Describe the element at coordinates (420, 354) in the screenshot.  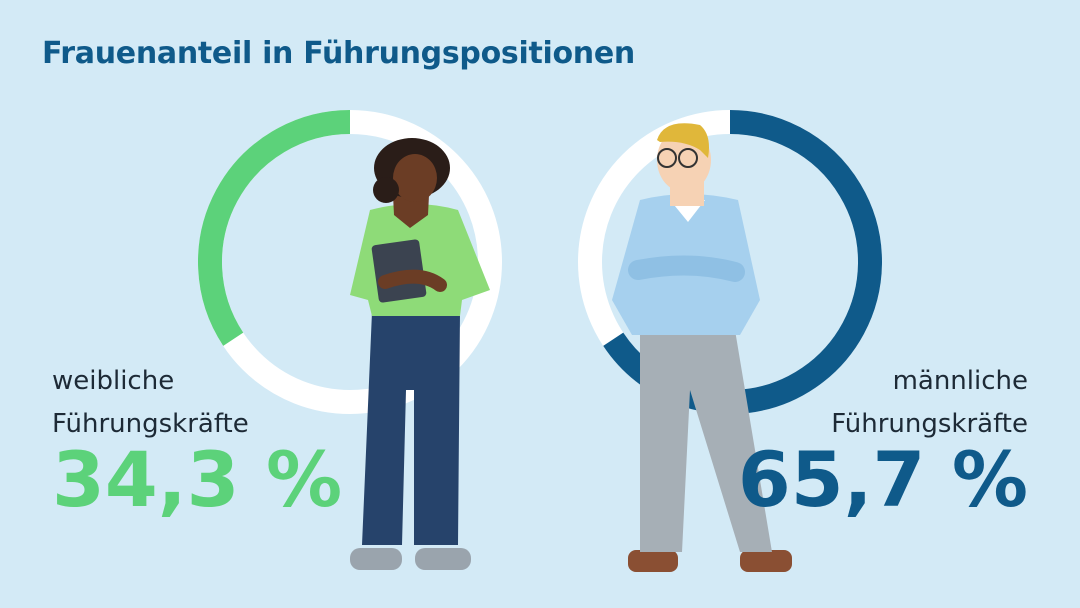
I see `woman-illustration` at that location.